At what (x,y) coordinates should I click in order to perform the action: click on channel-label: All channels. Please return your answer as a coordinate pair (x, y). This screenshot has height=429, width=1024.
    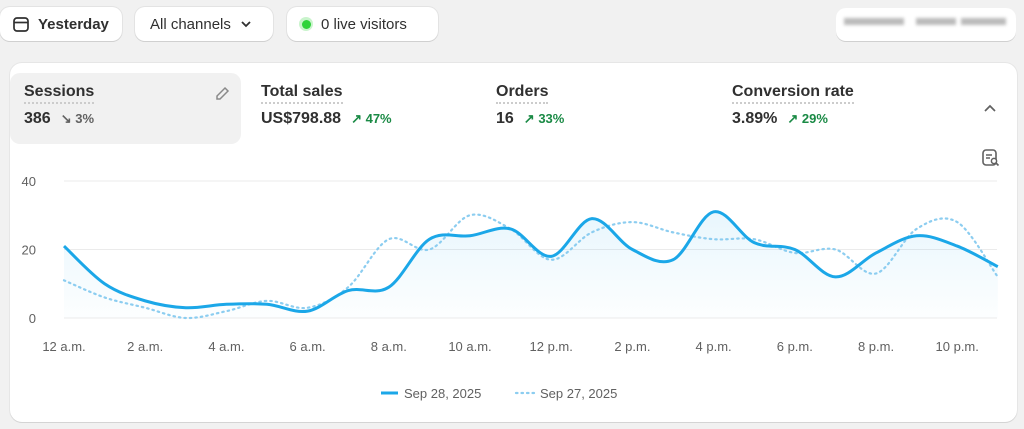
    Looking at the image, I should click on (190, 24).